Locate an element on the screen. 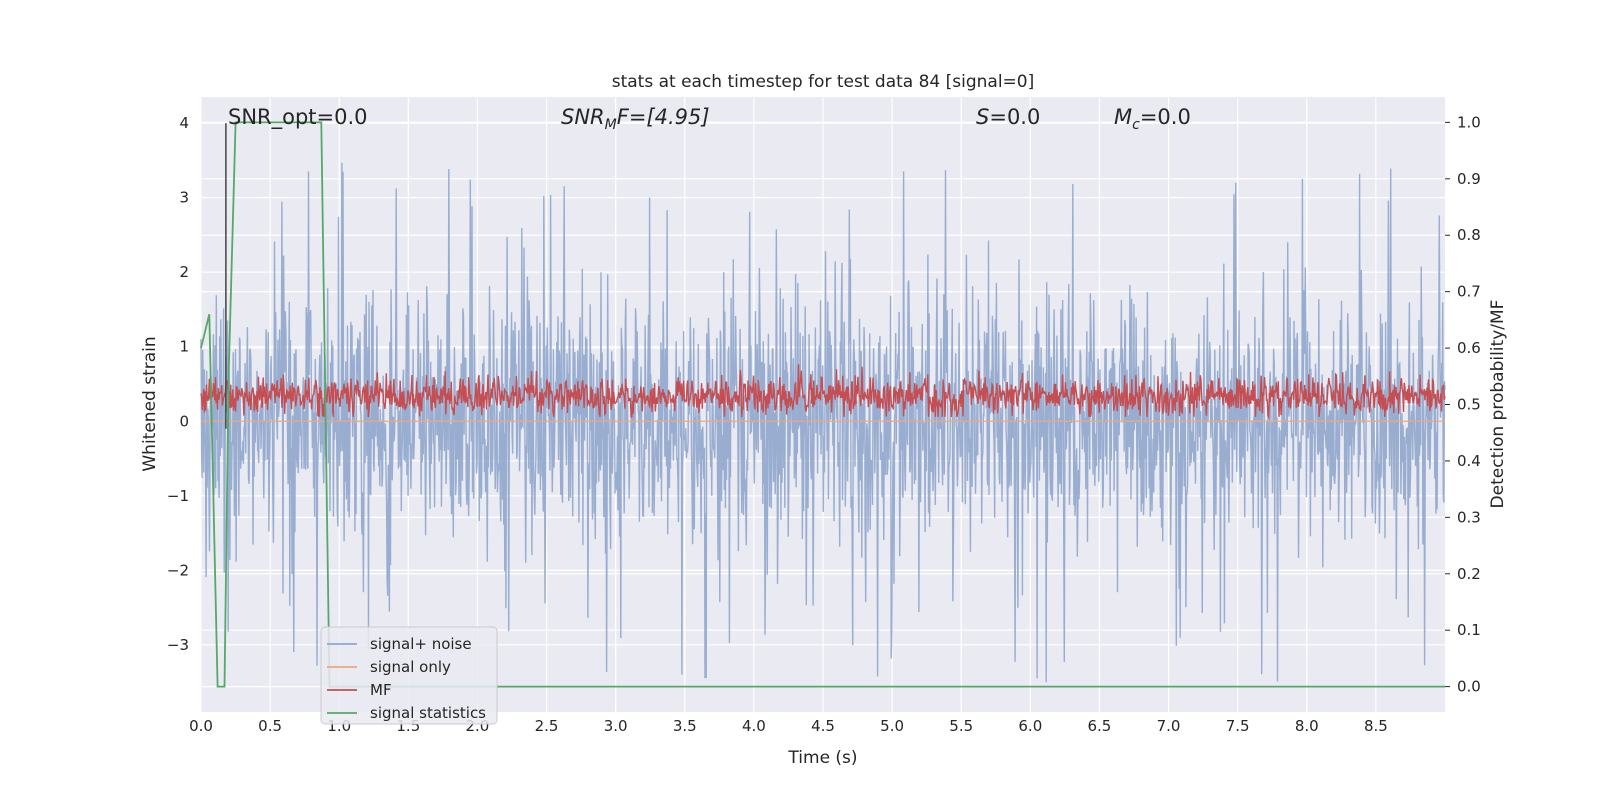 The width and height of the screenshot is (1600, 800). y2-tick-label: 0.8 is located at coordinates (1469, 235).